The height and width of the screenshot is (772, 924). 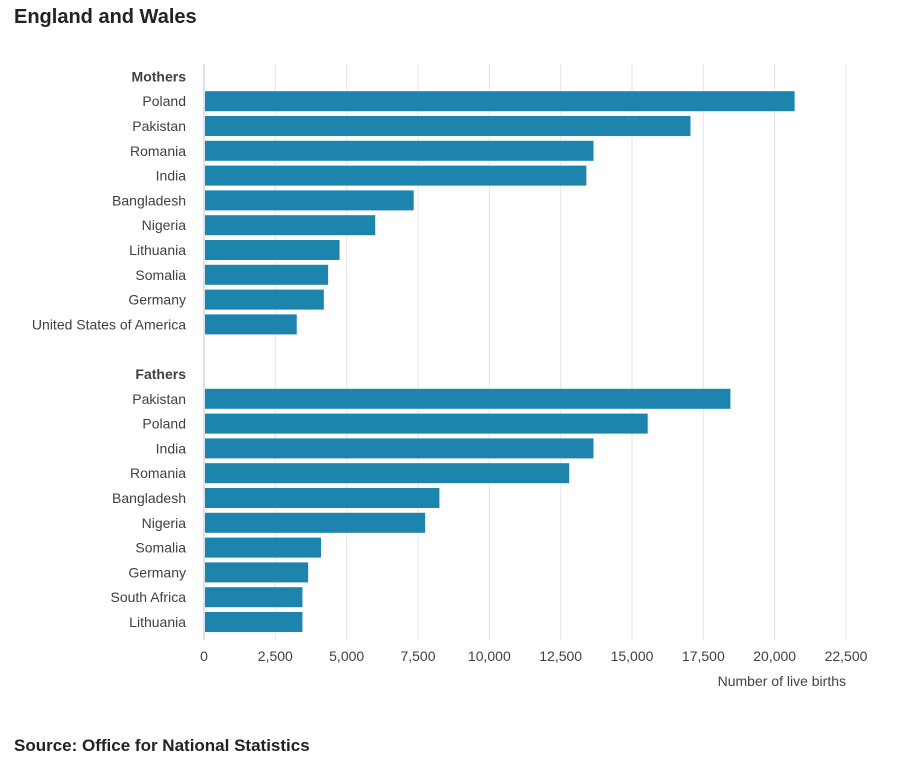 What do you see at coordinates (109, 324) in the screenshot?
I see `category-label: United States of America` at bounding box center [109, 324].